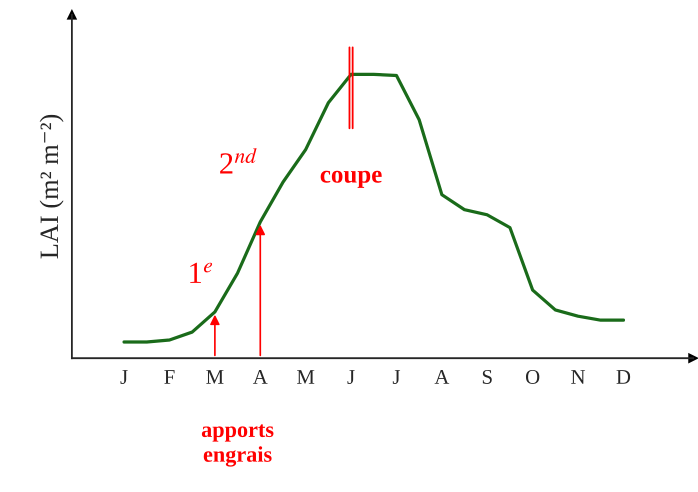 The height and width of the screenshot is (492, 698). Describe the element at coordinates (487, 377) in the screenshot. I see `x-tick-label: S` at that location.